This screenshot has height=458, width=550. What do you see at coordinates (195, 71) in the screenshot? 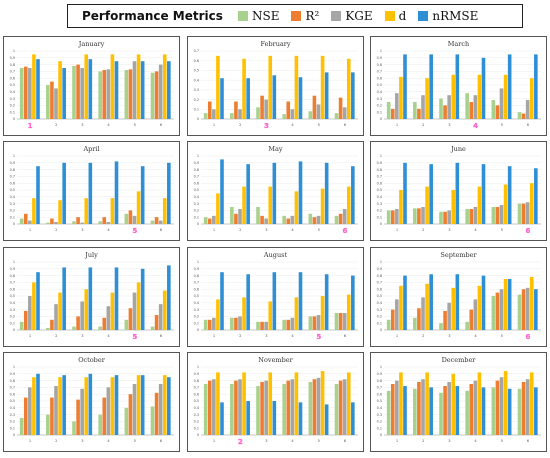
I see `y-tick-label: 0.5` at bounding box center [195, 71].